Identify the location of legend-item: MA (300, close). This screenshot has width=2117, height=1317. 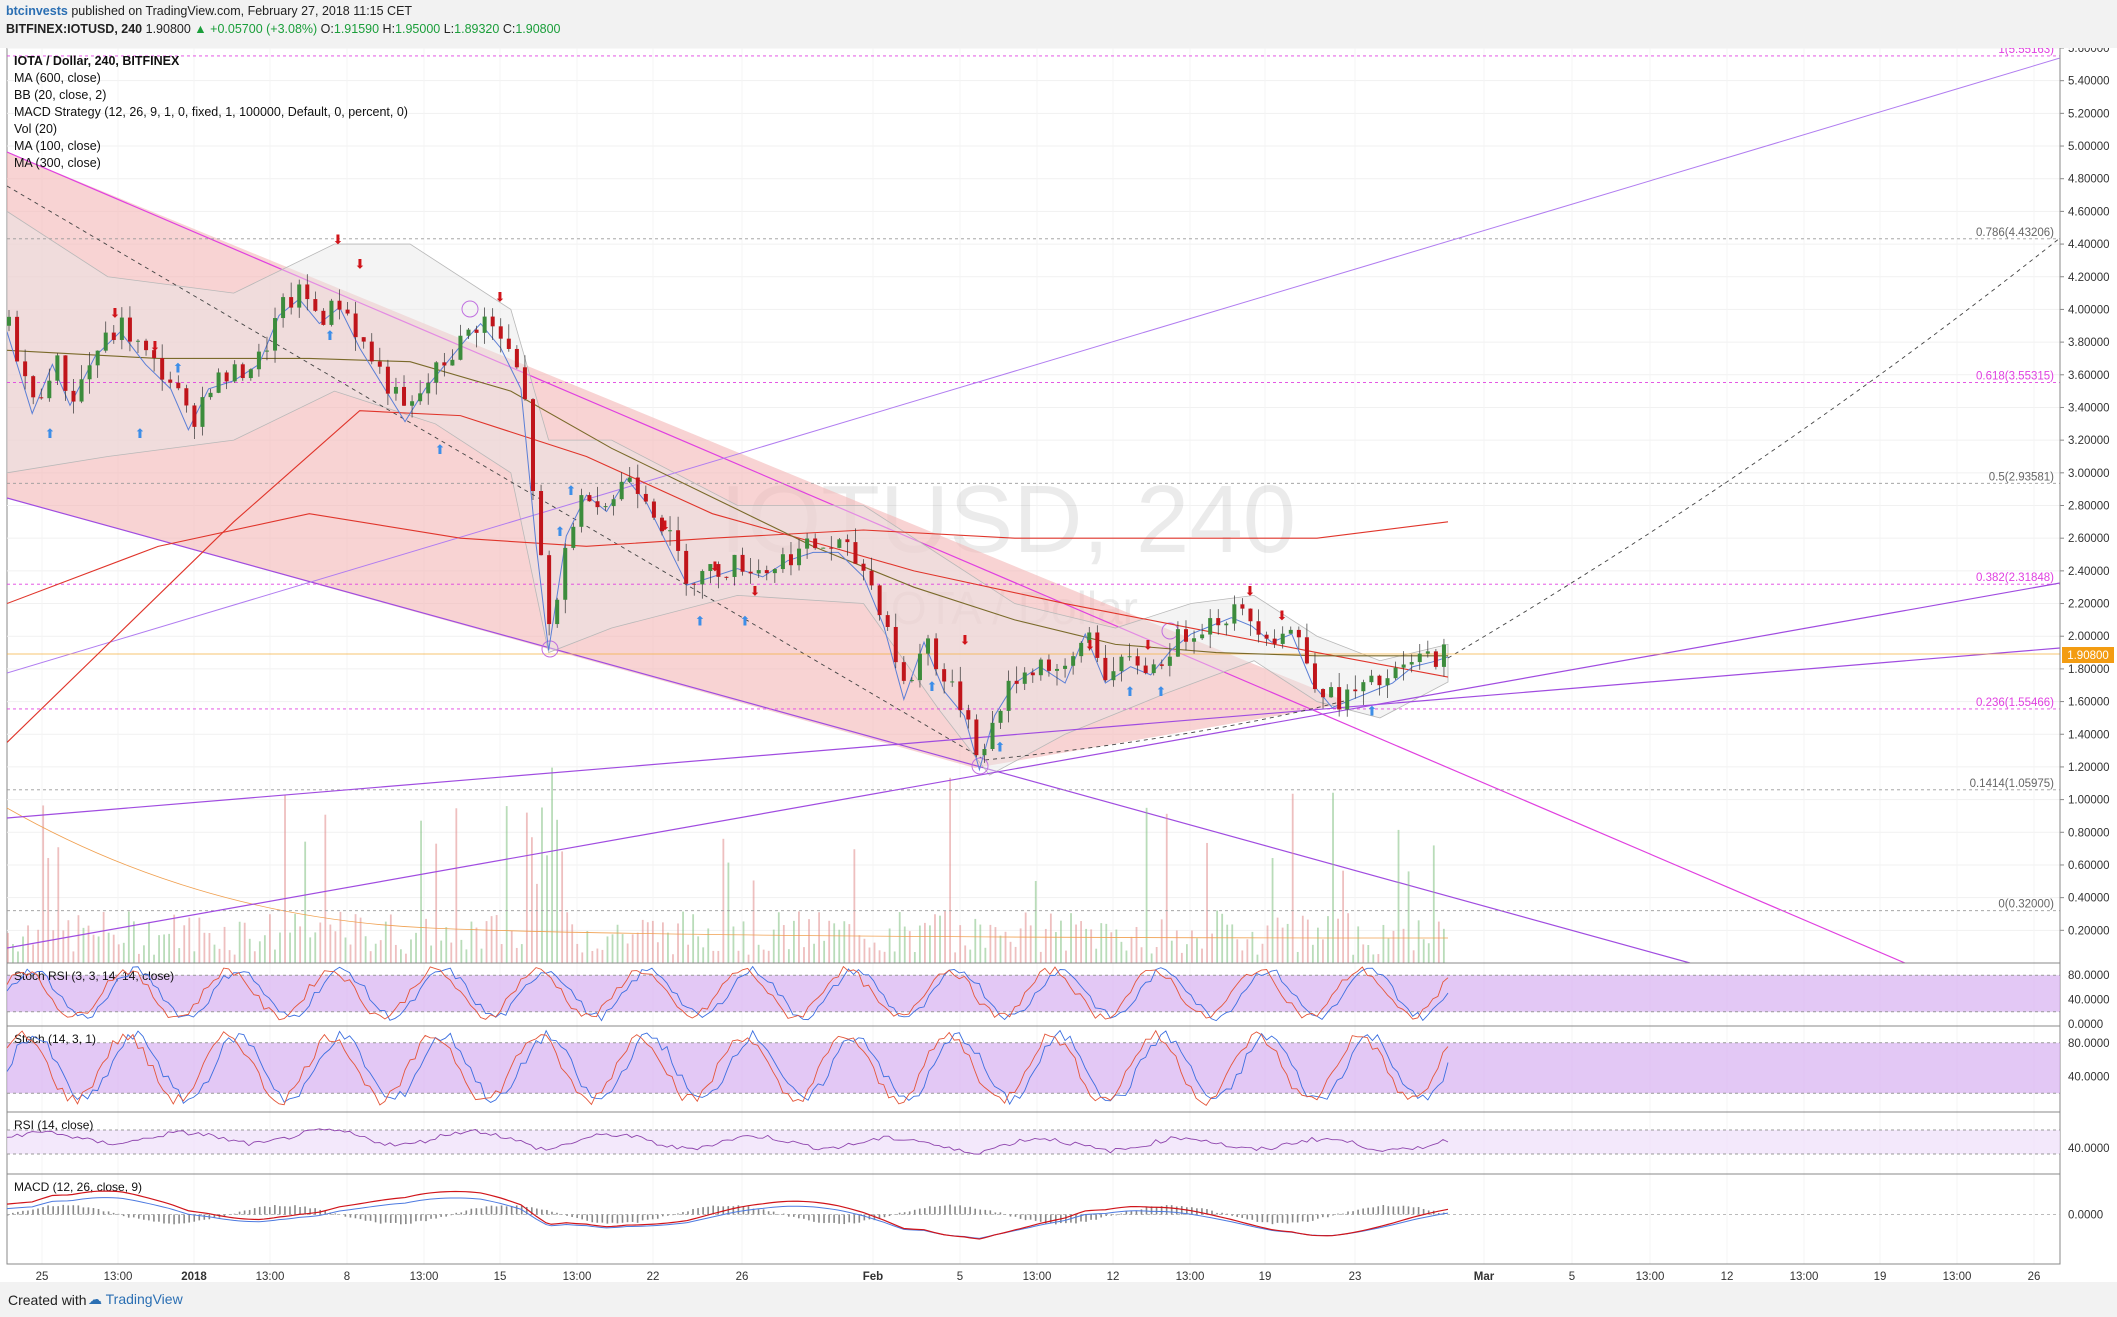
(57, 163).